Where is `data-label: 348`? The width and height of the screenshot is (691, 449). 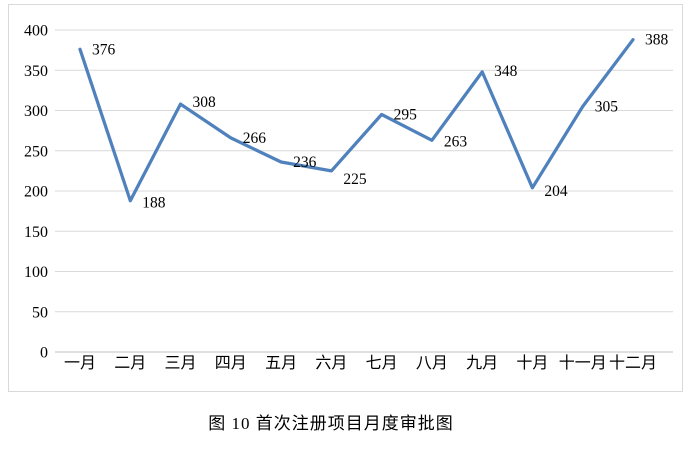 data-label: 348 is located at coordinates (506, 71).